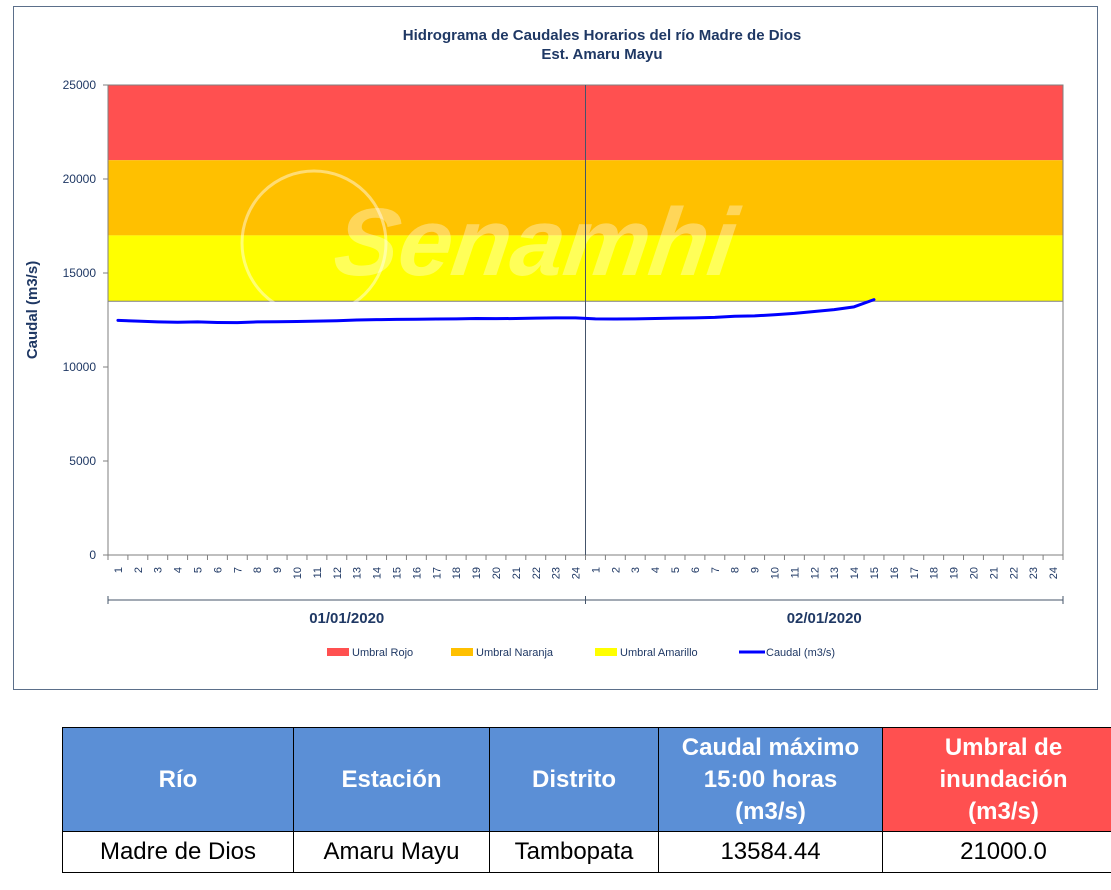  Describe the element at coordinates (80, 179) in the screenshot. I see `y-tick-label: 20000` at that location.